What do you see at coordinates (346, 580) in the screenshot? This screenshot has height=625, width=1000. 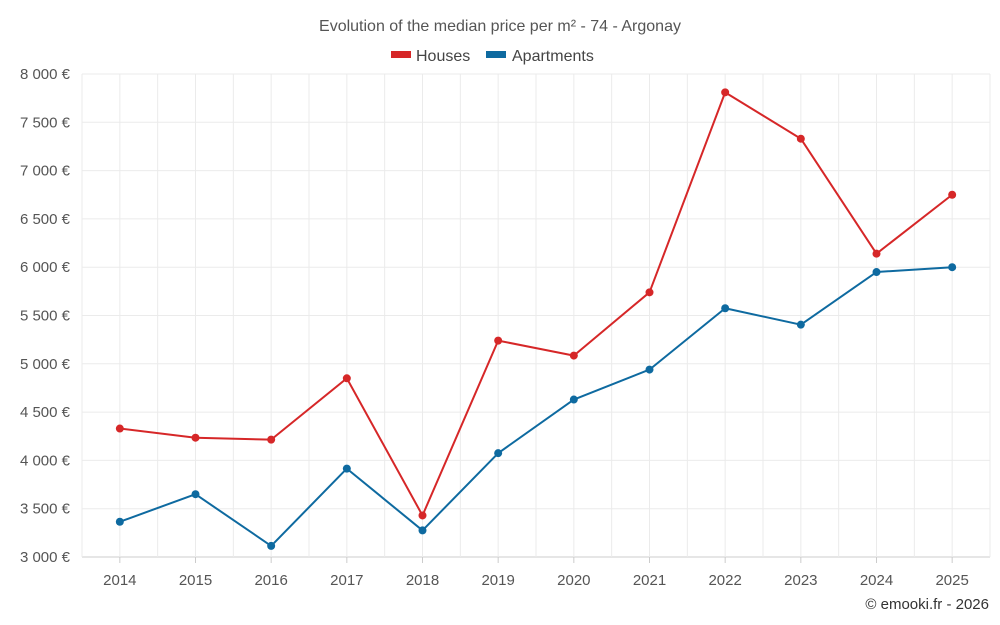 I see `x-tick-label: 2017` at bounding box center [346, 580].